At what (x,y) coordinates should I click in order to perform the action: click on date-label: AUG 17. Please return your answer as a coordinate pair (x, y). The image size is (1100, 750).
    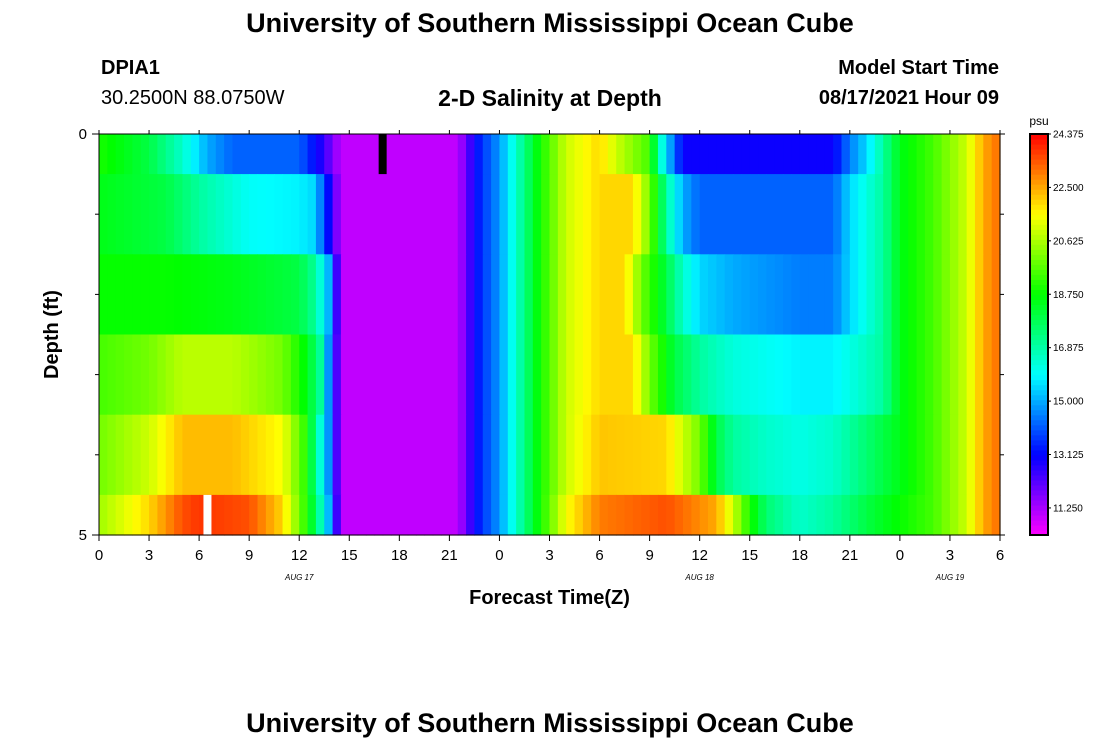
    Looking at the image, I should click on (299, 577).